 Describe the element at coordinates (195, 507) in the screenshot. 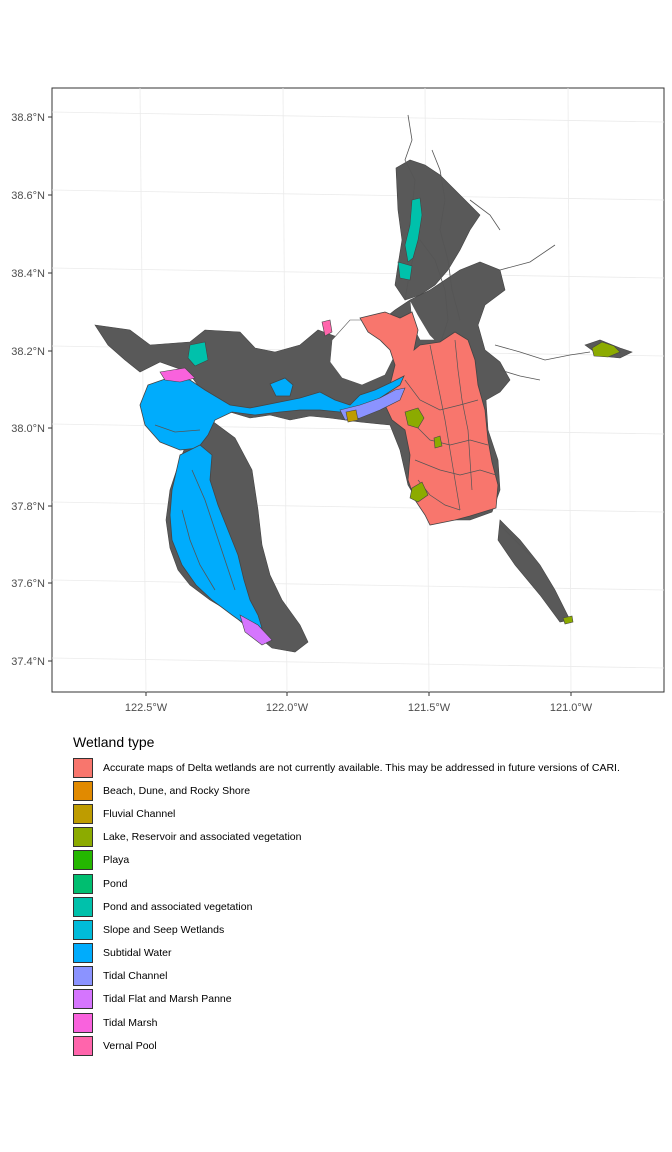

I see `subtidal-channels` at that location.